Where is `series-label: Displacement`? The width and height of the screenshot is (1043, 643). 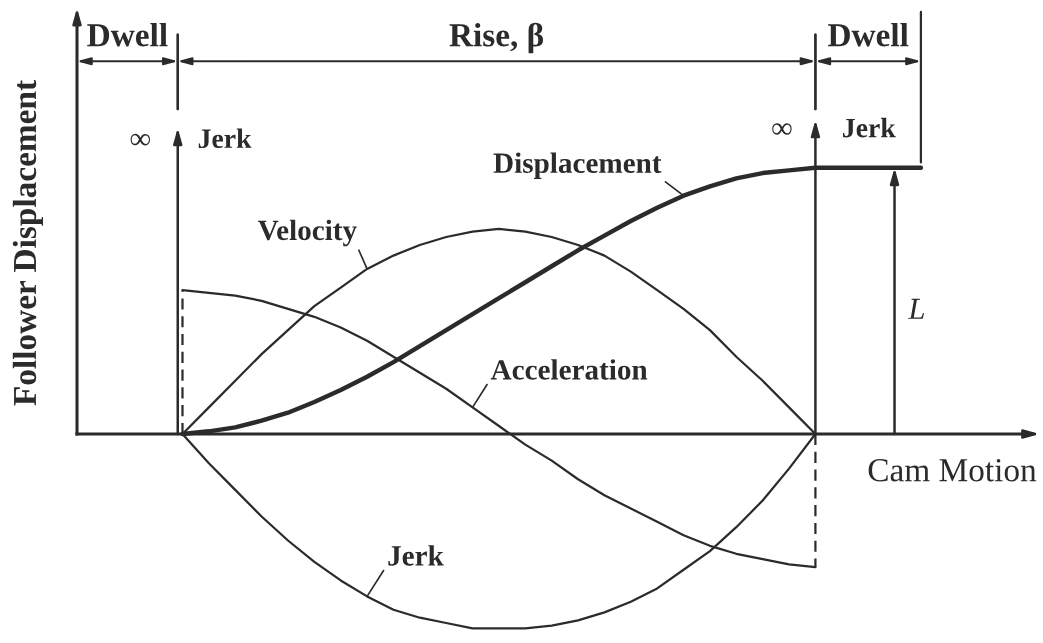
series-label: Displacement is located at coordinates (577, 165).